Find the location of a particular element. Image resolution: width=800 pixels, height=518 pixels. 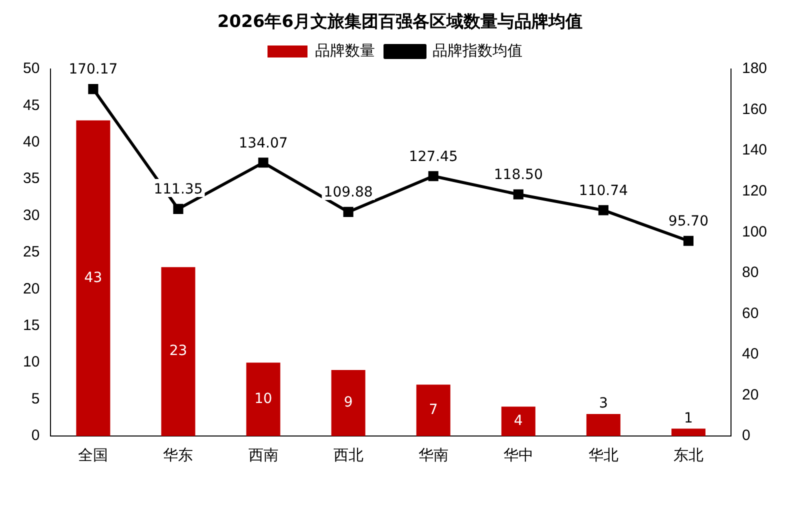

y-tick-label: 20 is located at coordinates (31, 289).